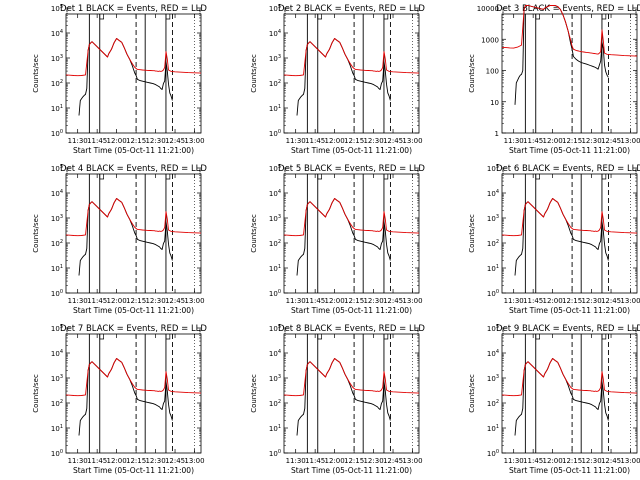 Image resolution: width=640 pixels, height=480 pixels. Describe the element at coordinates (488, 9) in the screenshot. I see `y-tick-label: 10000` at that location.